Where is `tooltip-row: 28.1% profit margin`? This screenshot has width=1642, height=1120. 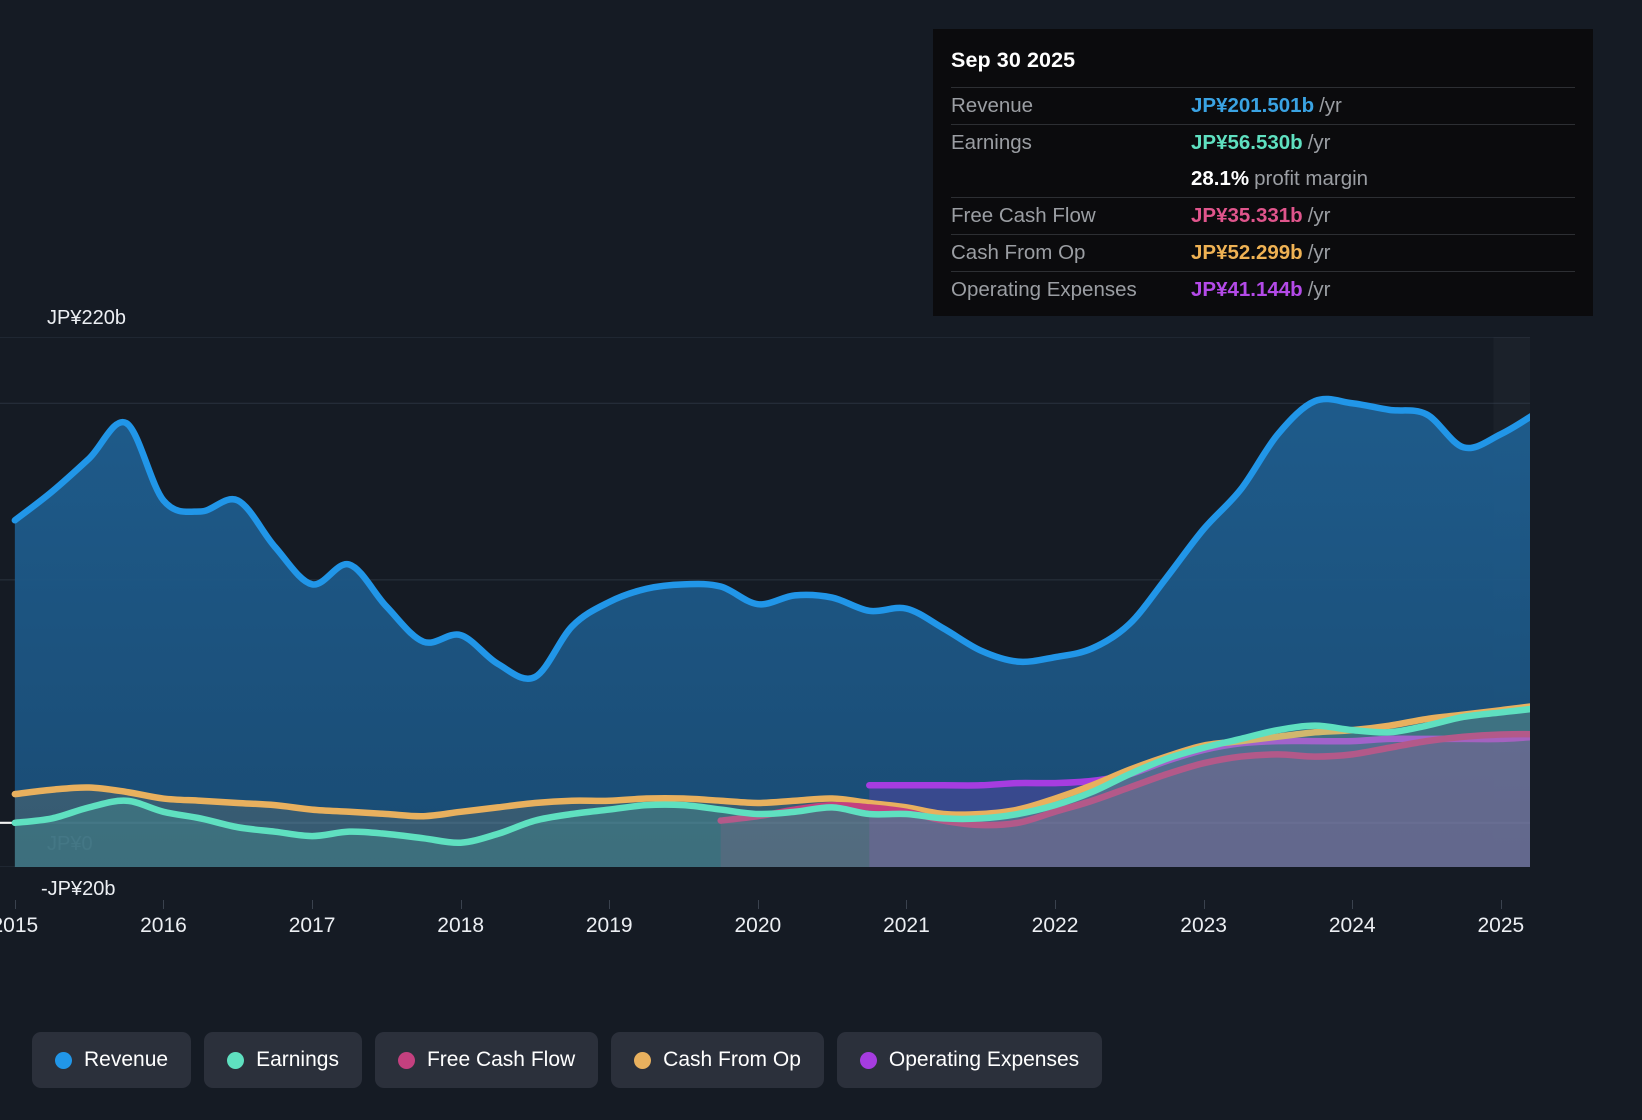 tooltip-row: 28.1% profit margin is located at coordinates (1263, 179).